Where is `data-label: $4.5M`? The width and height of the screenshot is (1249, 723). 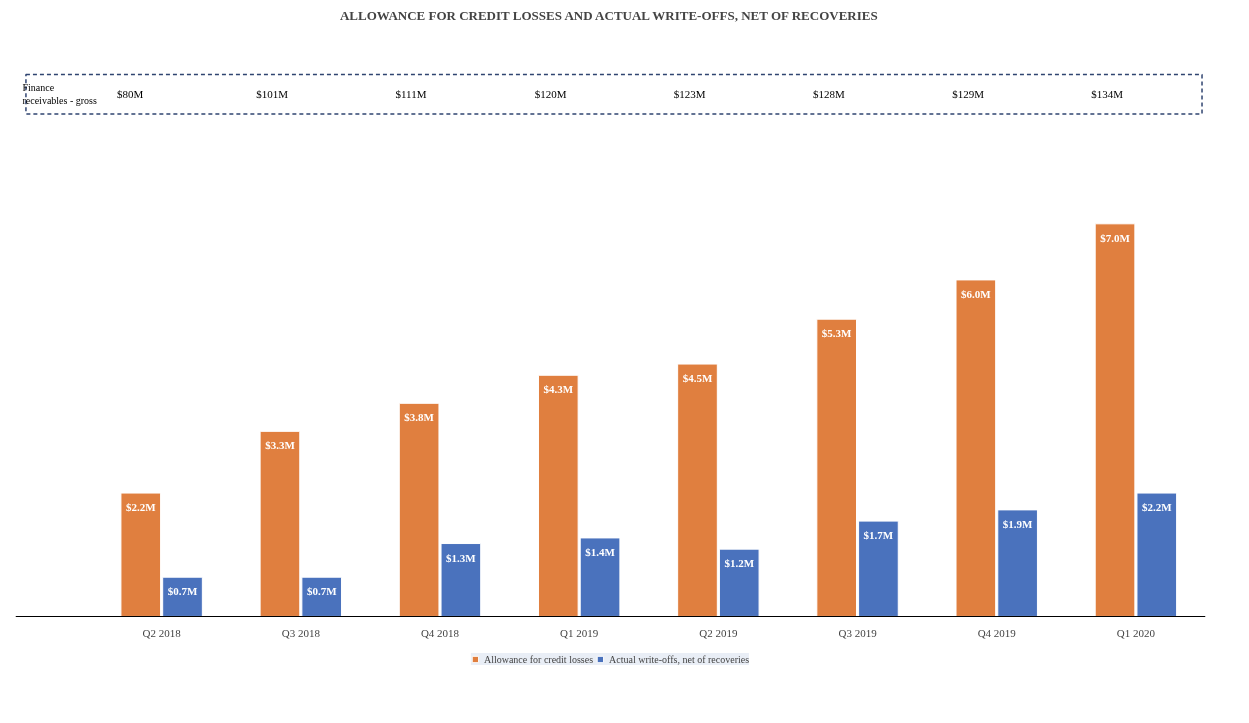 data-label: $4.5M is located at coordinates (697, 378).